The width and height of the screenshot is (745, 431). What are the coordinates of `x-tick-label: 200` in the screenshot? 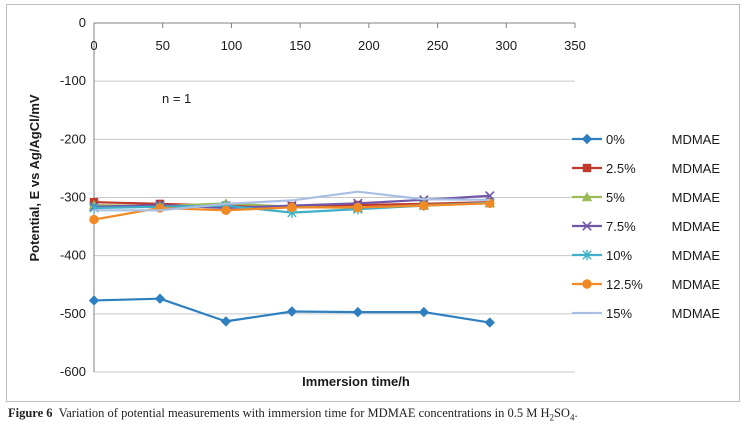 It's located at (369, 45).